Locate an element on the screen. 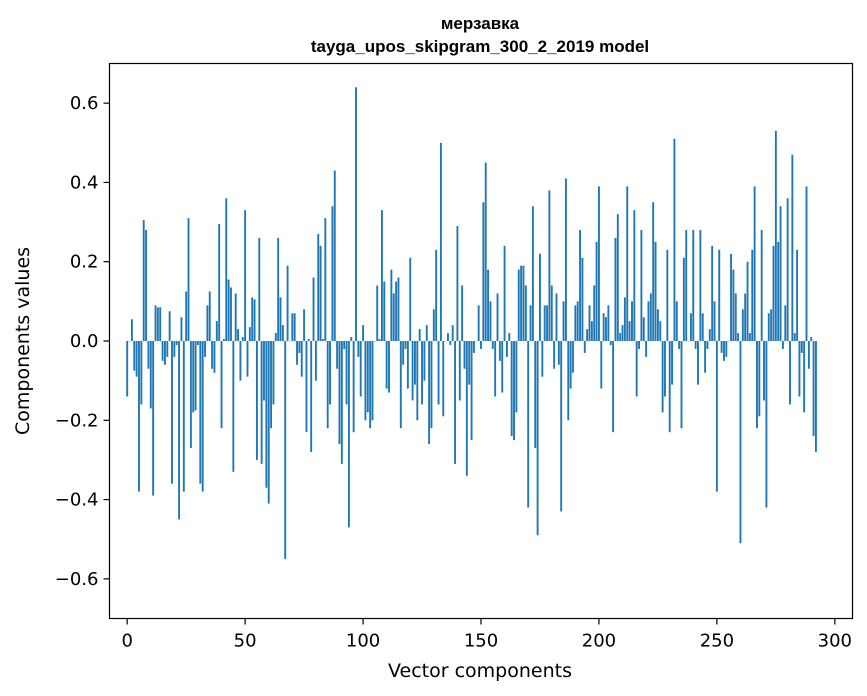 The image size is (867, 696). y-tick-label: −0.2 is located at coordinates (77, 420).